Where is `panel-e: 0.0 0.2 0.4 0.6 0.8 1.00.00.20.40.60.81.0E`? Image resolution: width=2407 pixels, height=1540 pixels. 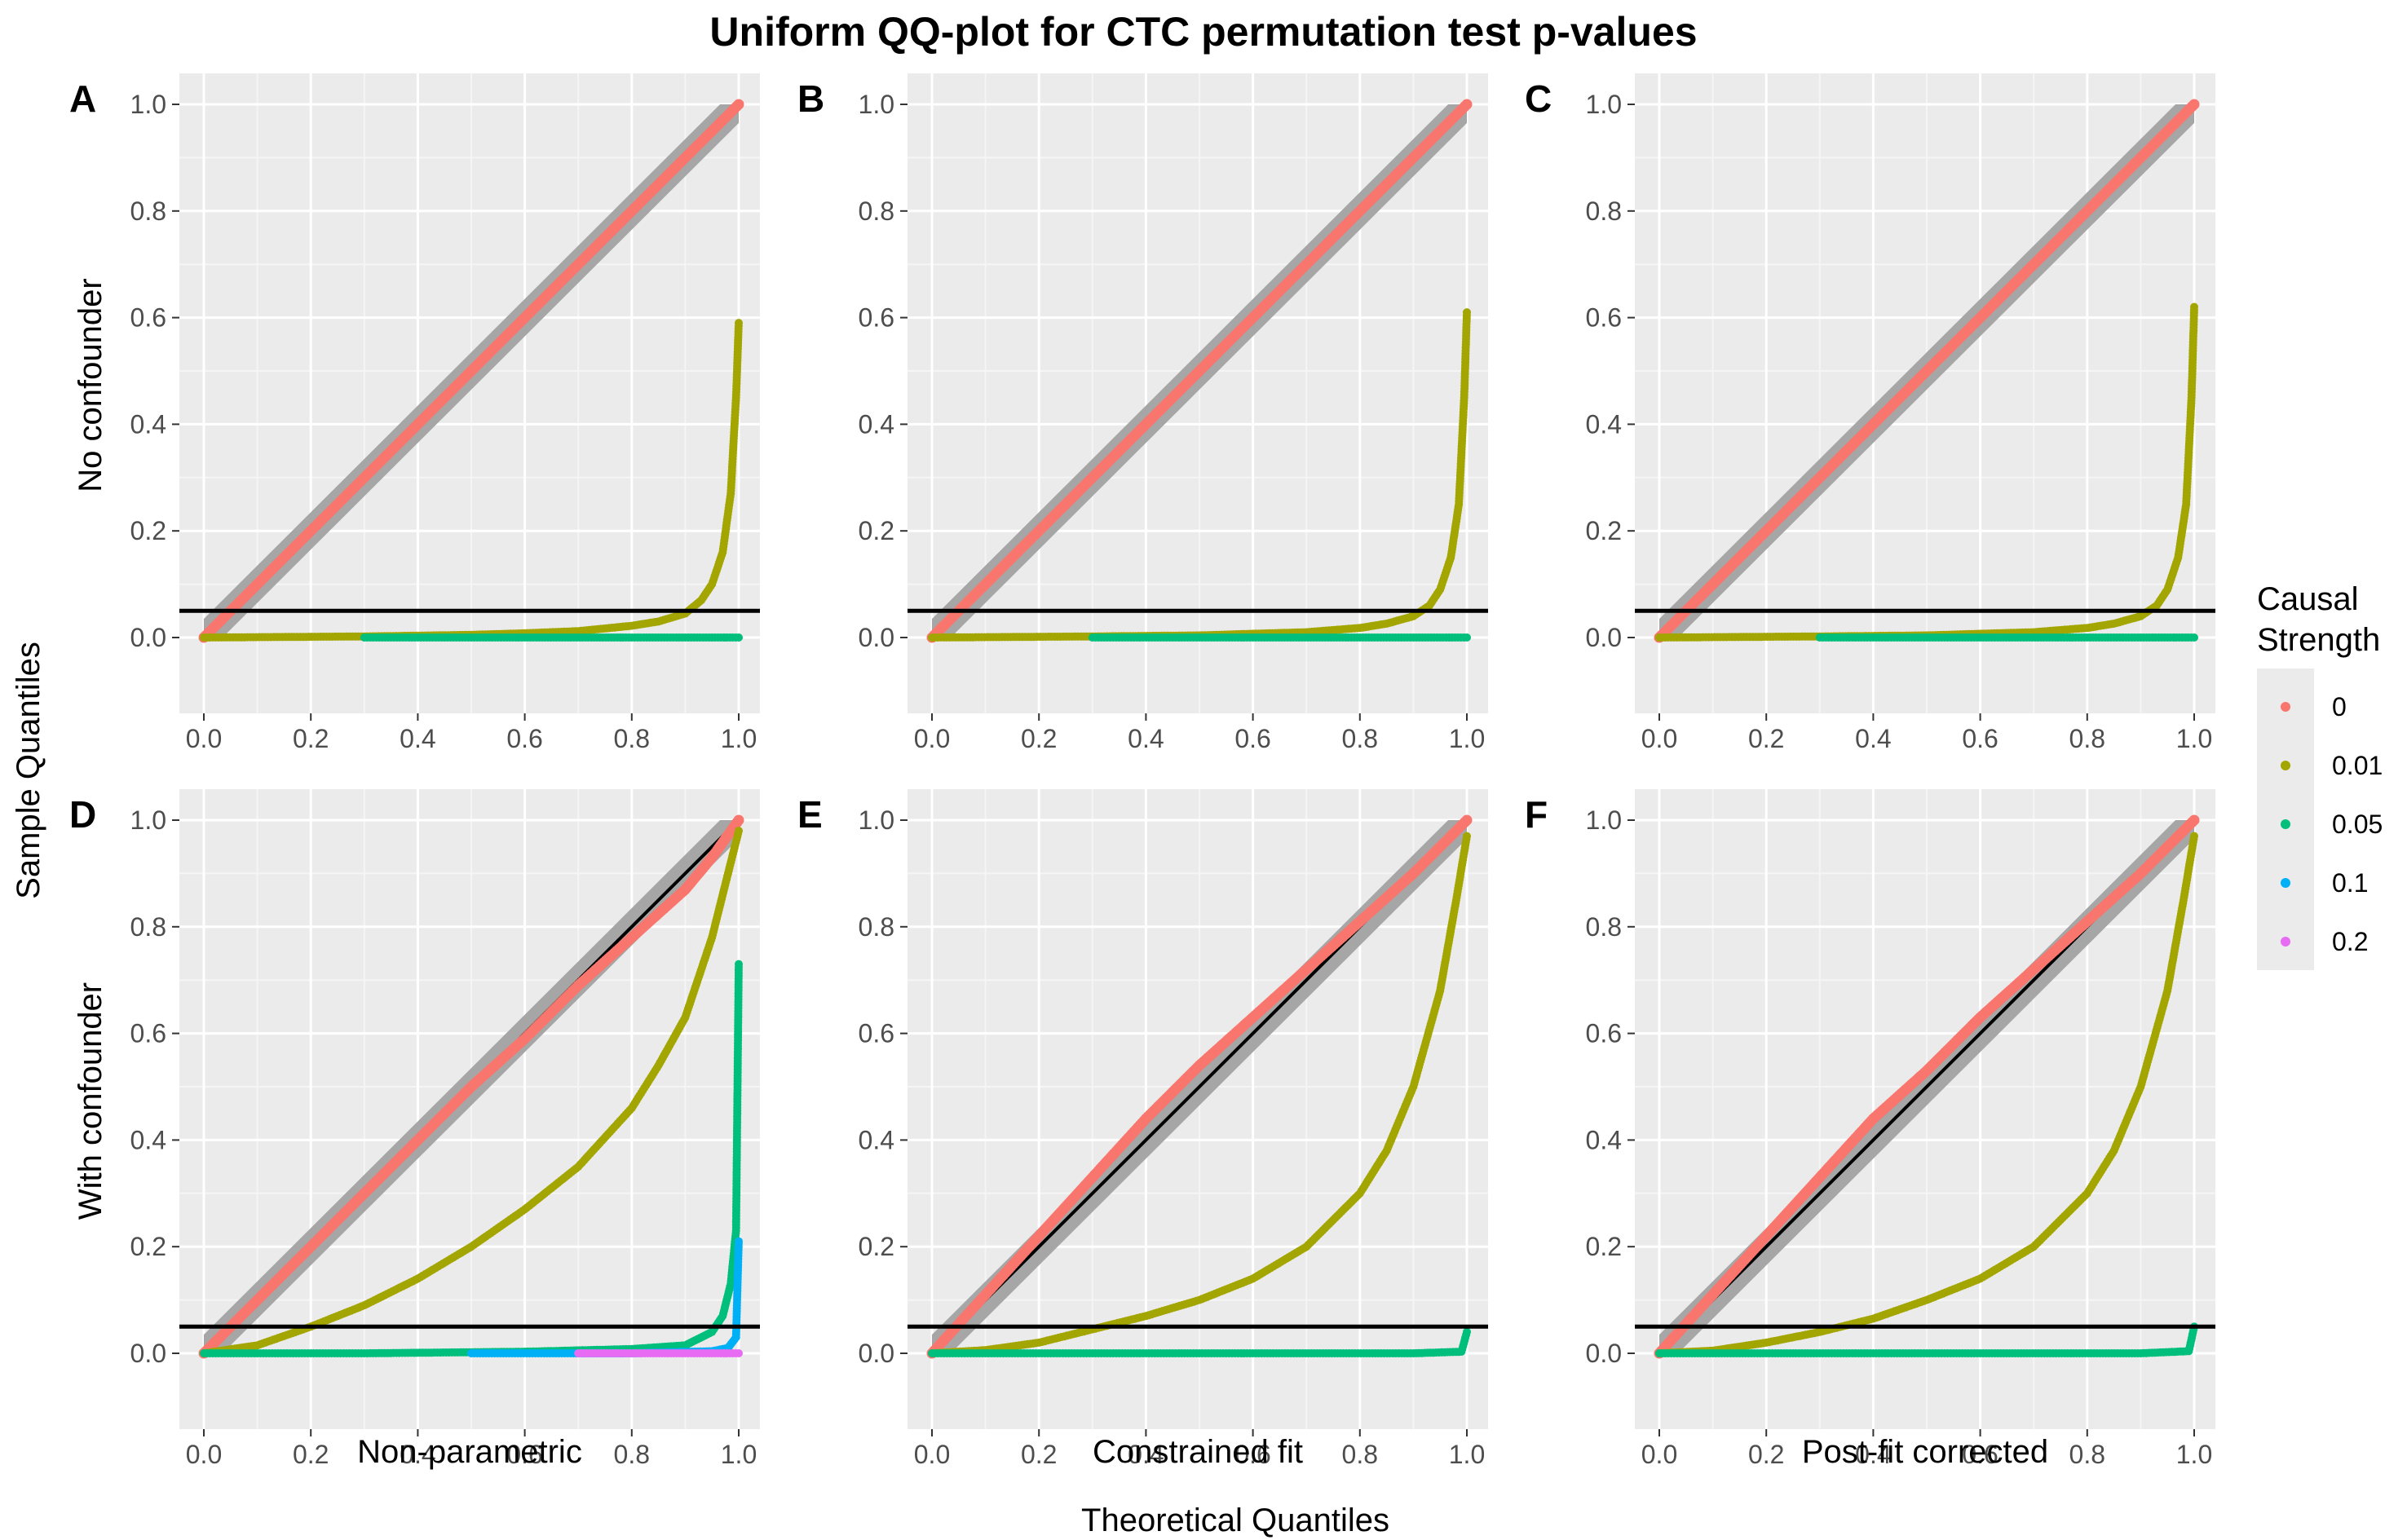
panel-e: 0.0 0.2 0.4 0.6 0.8 1.00.00.20.40.60.81.0E is located at coordinates (1142, 1129).